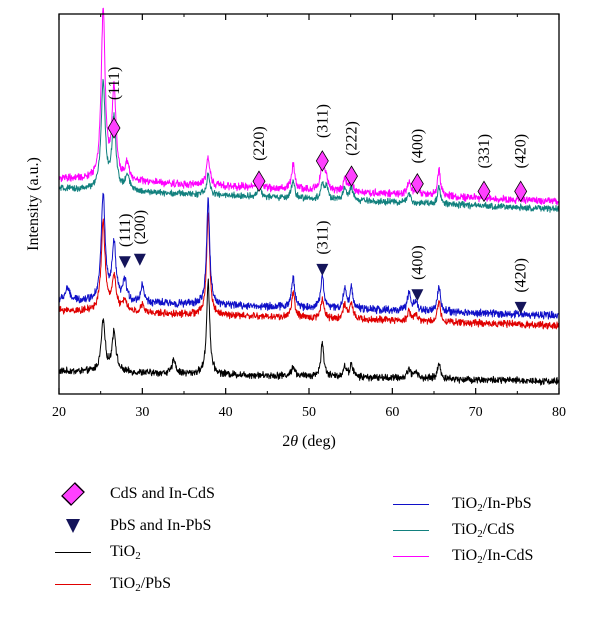 Image resolution: width=600 pixels, height=628 pixels. What do you see at coordinates (352, 138) in the screenshot?
I see `cds-peak-label: (222)` at bounding box center [352, 138].